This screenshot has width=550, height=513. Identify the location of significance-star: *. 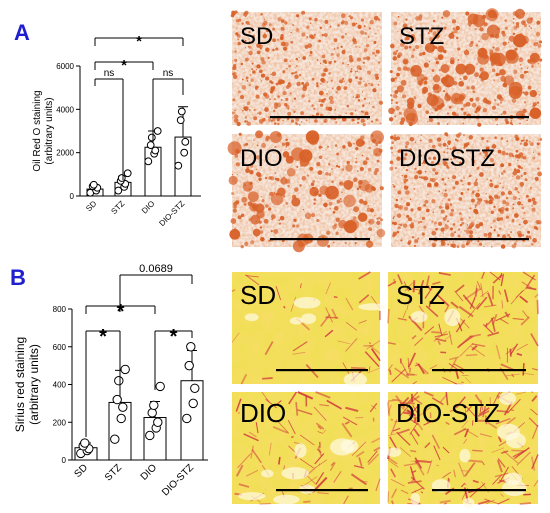
(174, 337).